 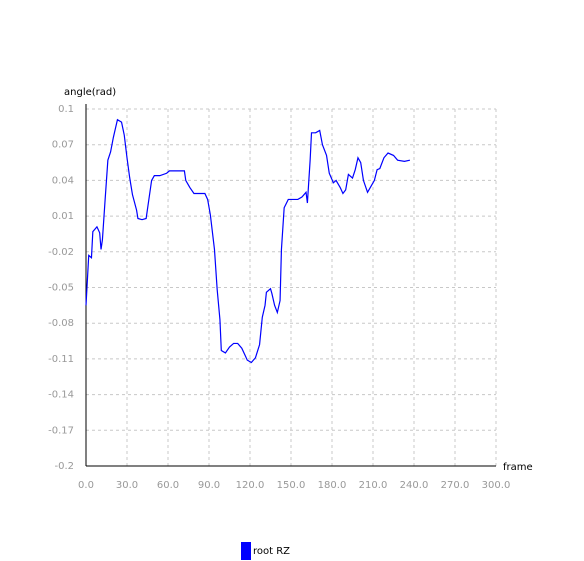 I want to click on x-tick-label: 210.0, so click(x=373, y=485).